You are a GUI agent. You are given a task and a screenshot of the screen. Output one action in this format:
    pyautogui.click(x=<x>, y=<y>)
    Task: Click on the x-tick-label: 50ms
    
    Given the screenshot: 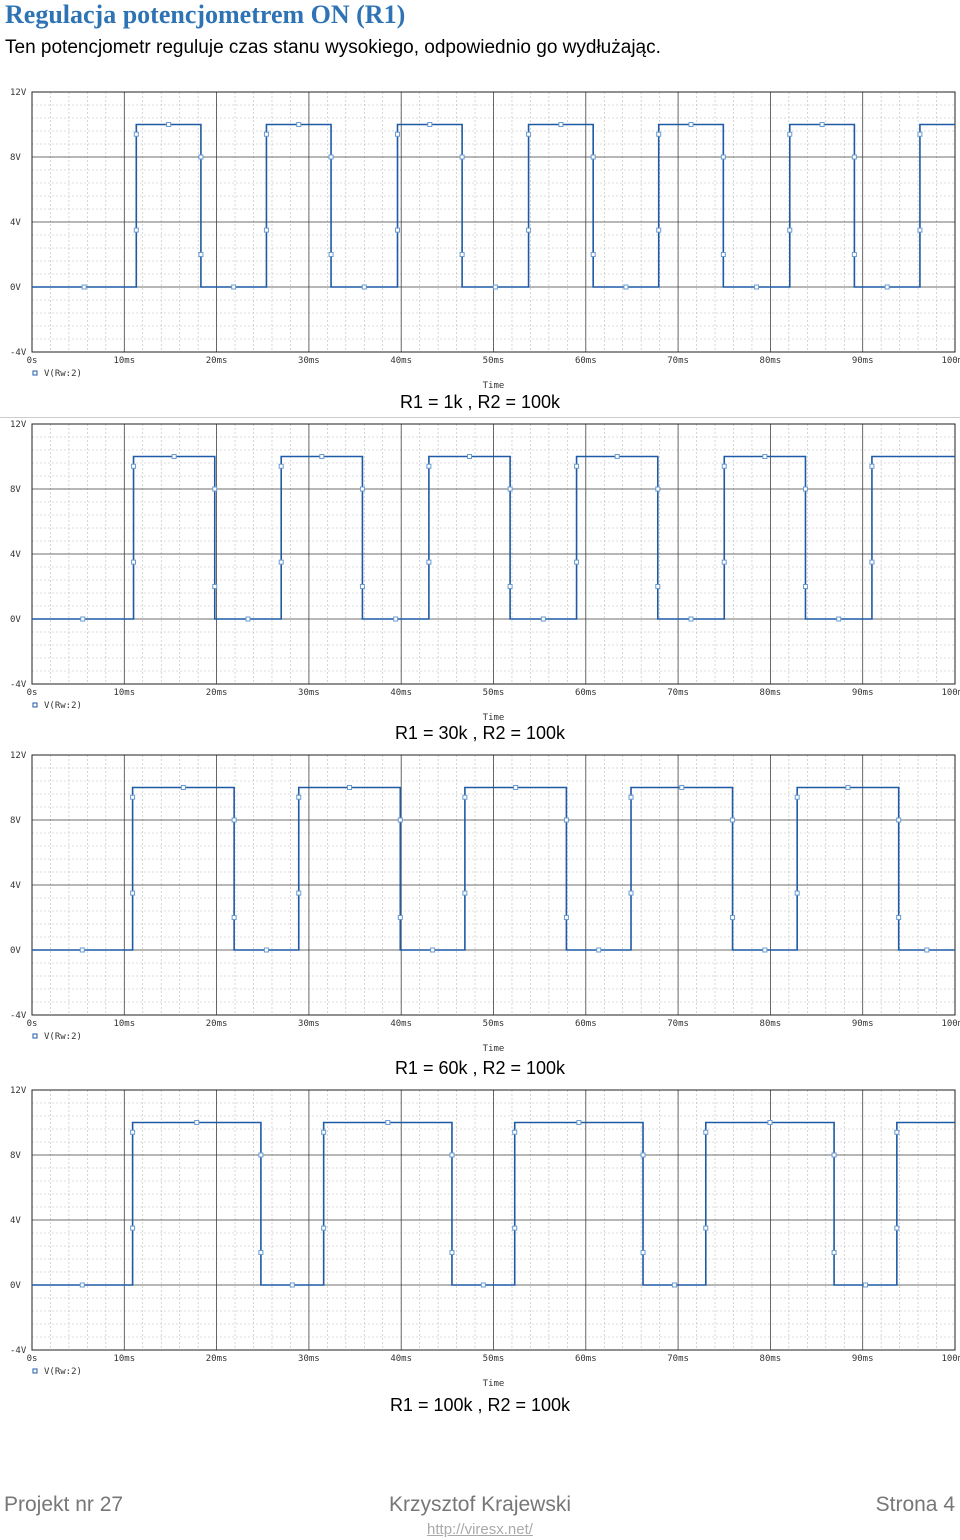 What is the action you would take?
    pyautogui.click(x=494, y=1024)
    